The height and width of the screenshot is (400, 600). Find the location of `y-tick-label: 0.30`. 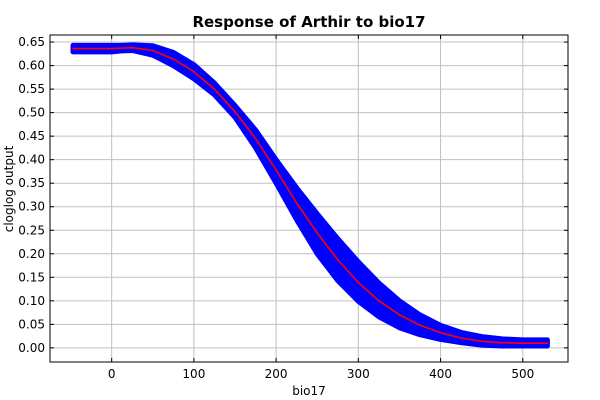

y-tick-label: 0.30 is located at coordinates (31, 207).